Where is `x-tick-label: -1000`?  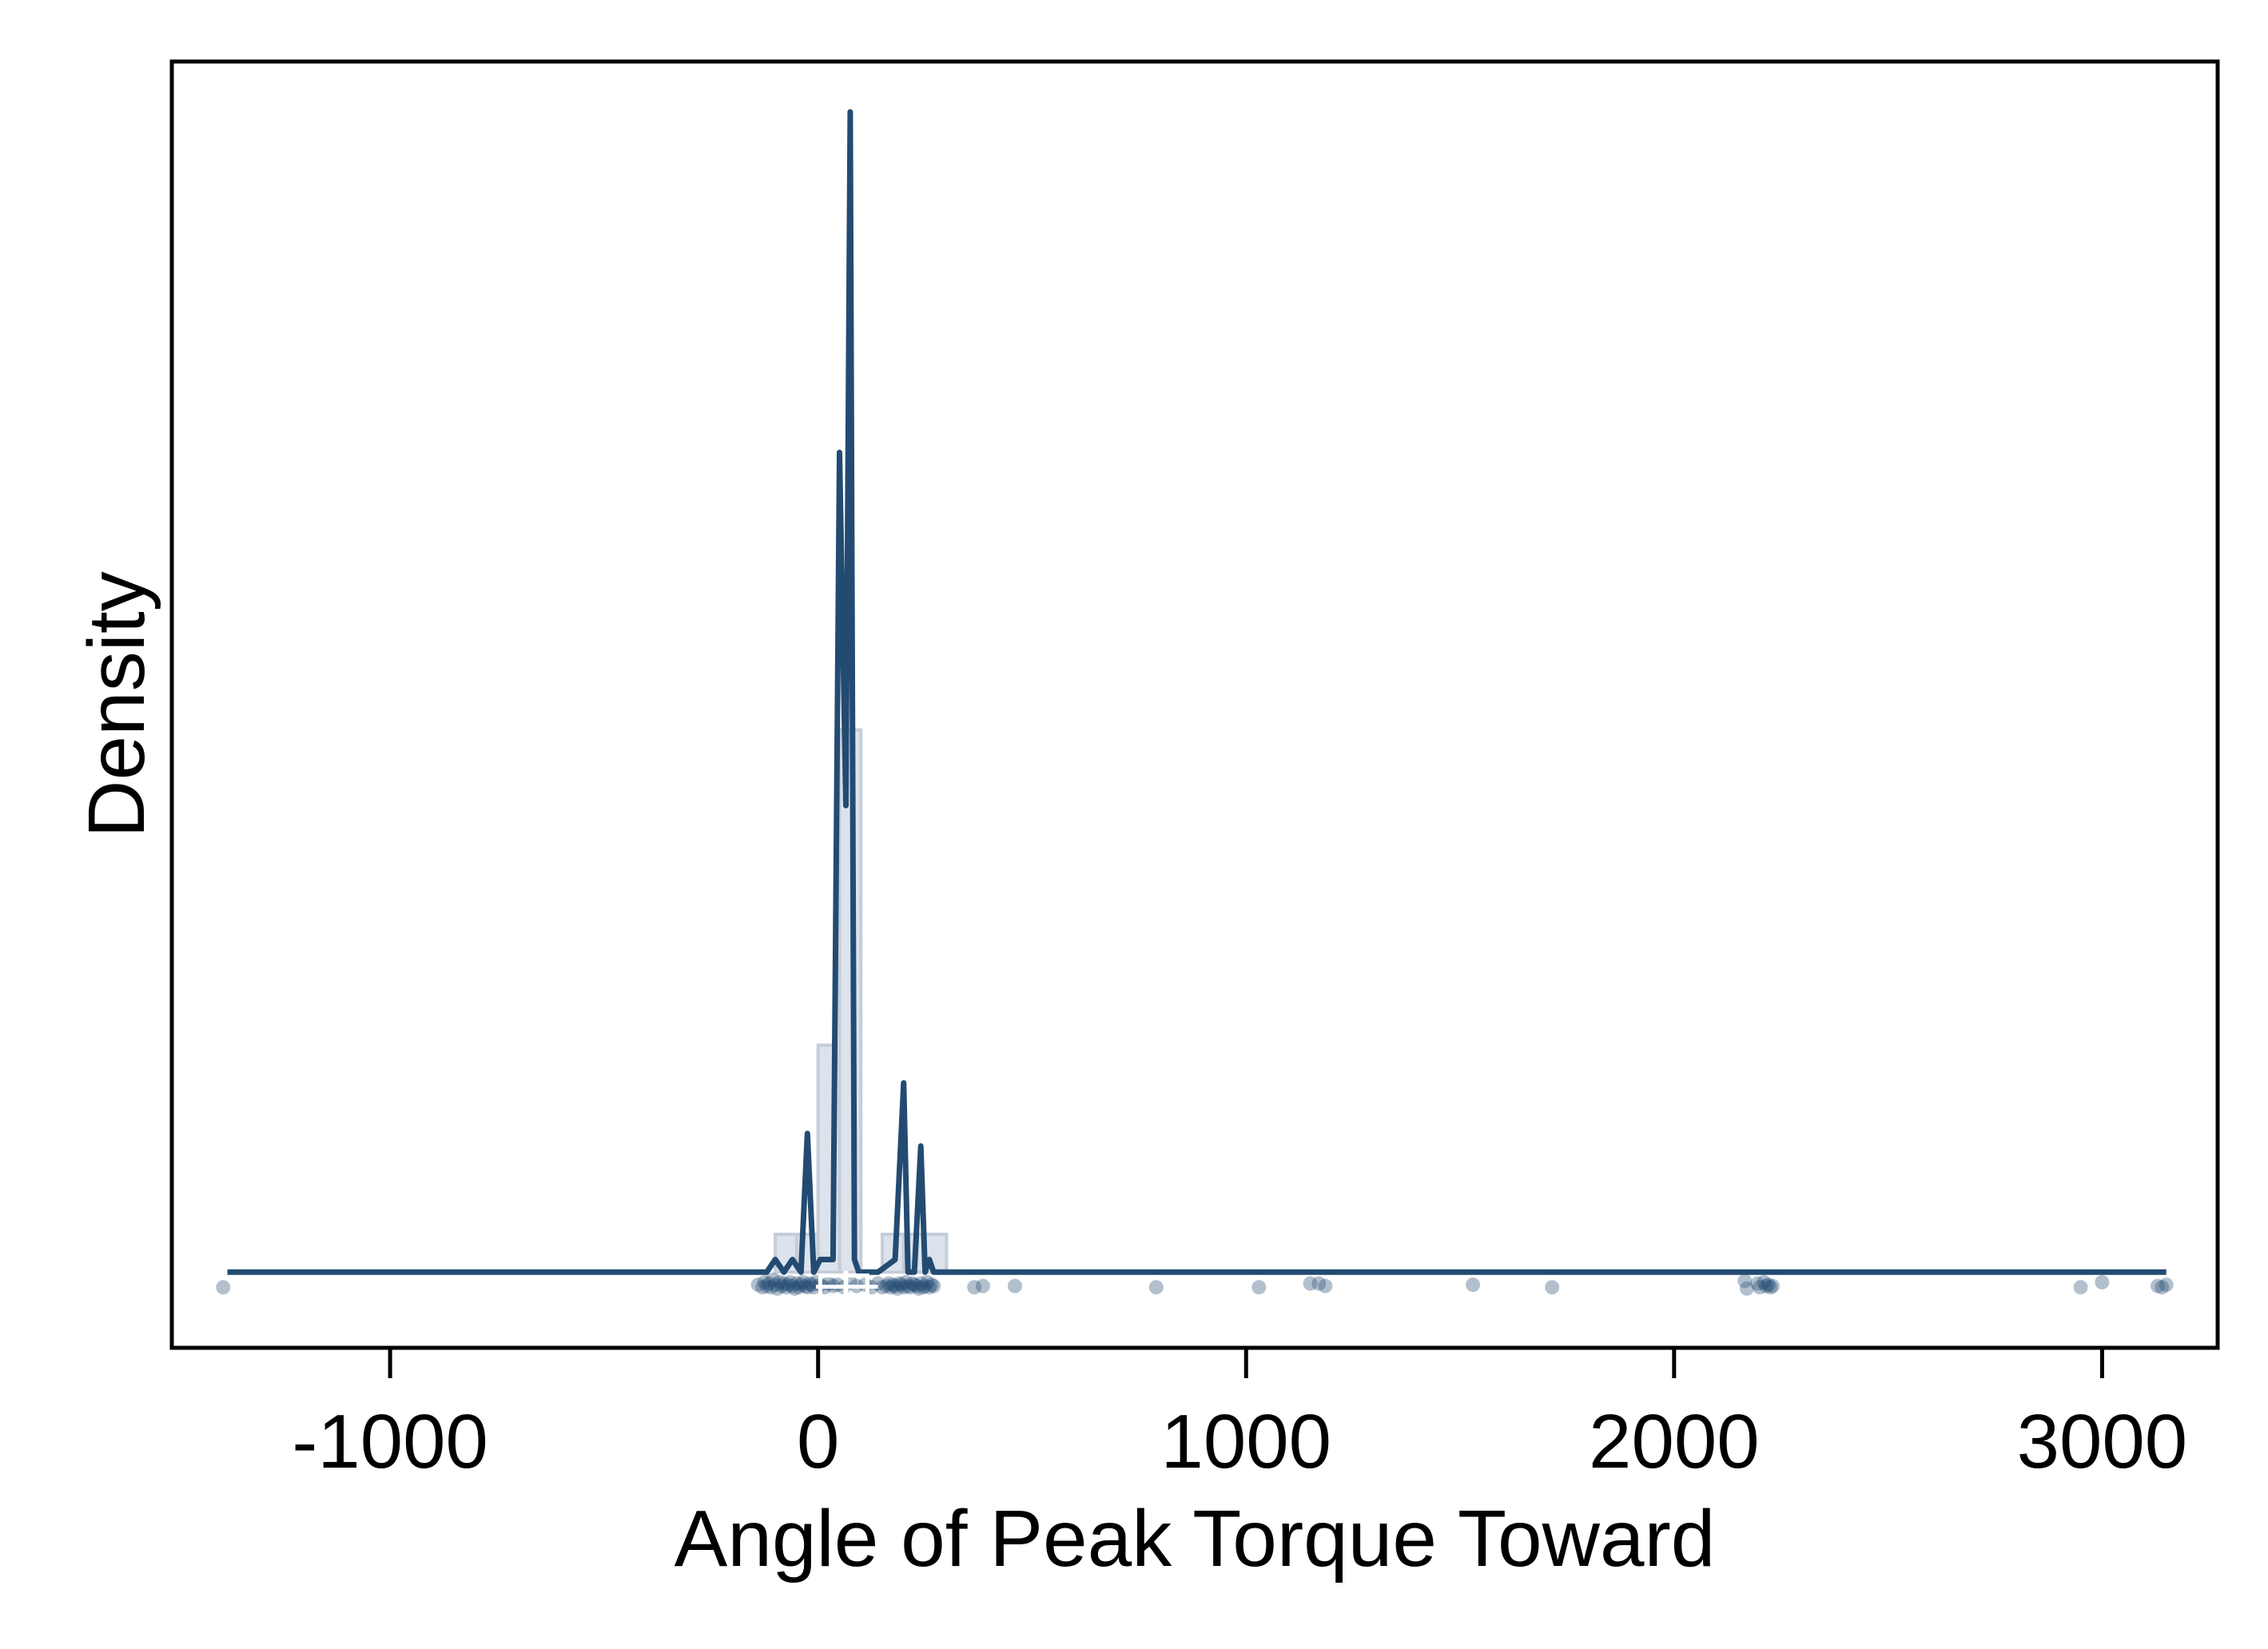 x-tick-label: -1000 is located at coordinates (390, 1441).